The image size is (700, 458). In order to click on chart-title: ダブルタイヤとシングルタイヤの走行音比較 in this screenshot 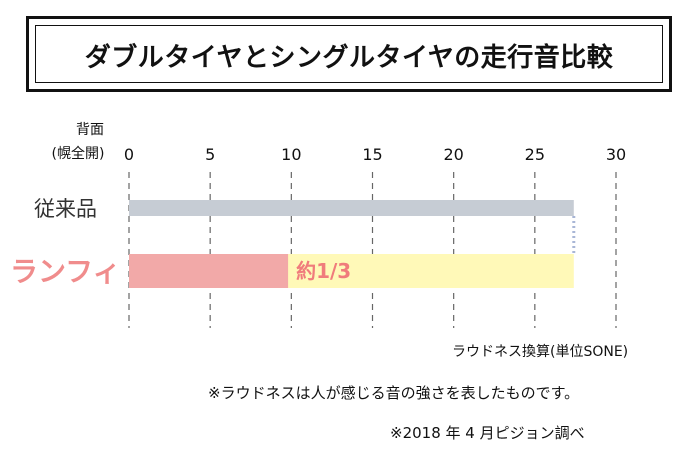, I will do `click(349, 58)`.